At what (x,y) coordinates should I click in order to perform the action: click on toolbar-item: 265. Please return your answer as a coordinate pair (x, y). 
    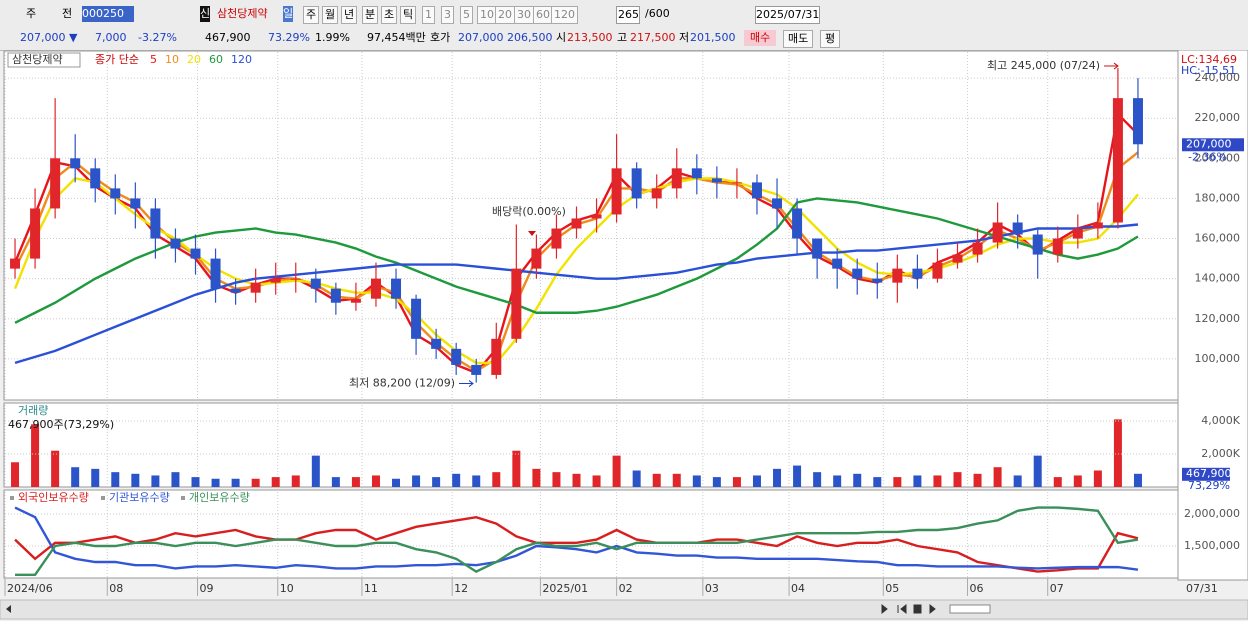
    Looking at the image, I should click on (628, 15).